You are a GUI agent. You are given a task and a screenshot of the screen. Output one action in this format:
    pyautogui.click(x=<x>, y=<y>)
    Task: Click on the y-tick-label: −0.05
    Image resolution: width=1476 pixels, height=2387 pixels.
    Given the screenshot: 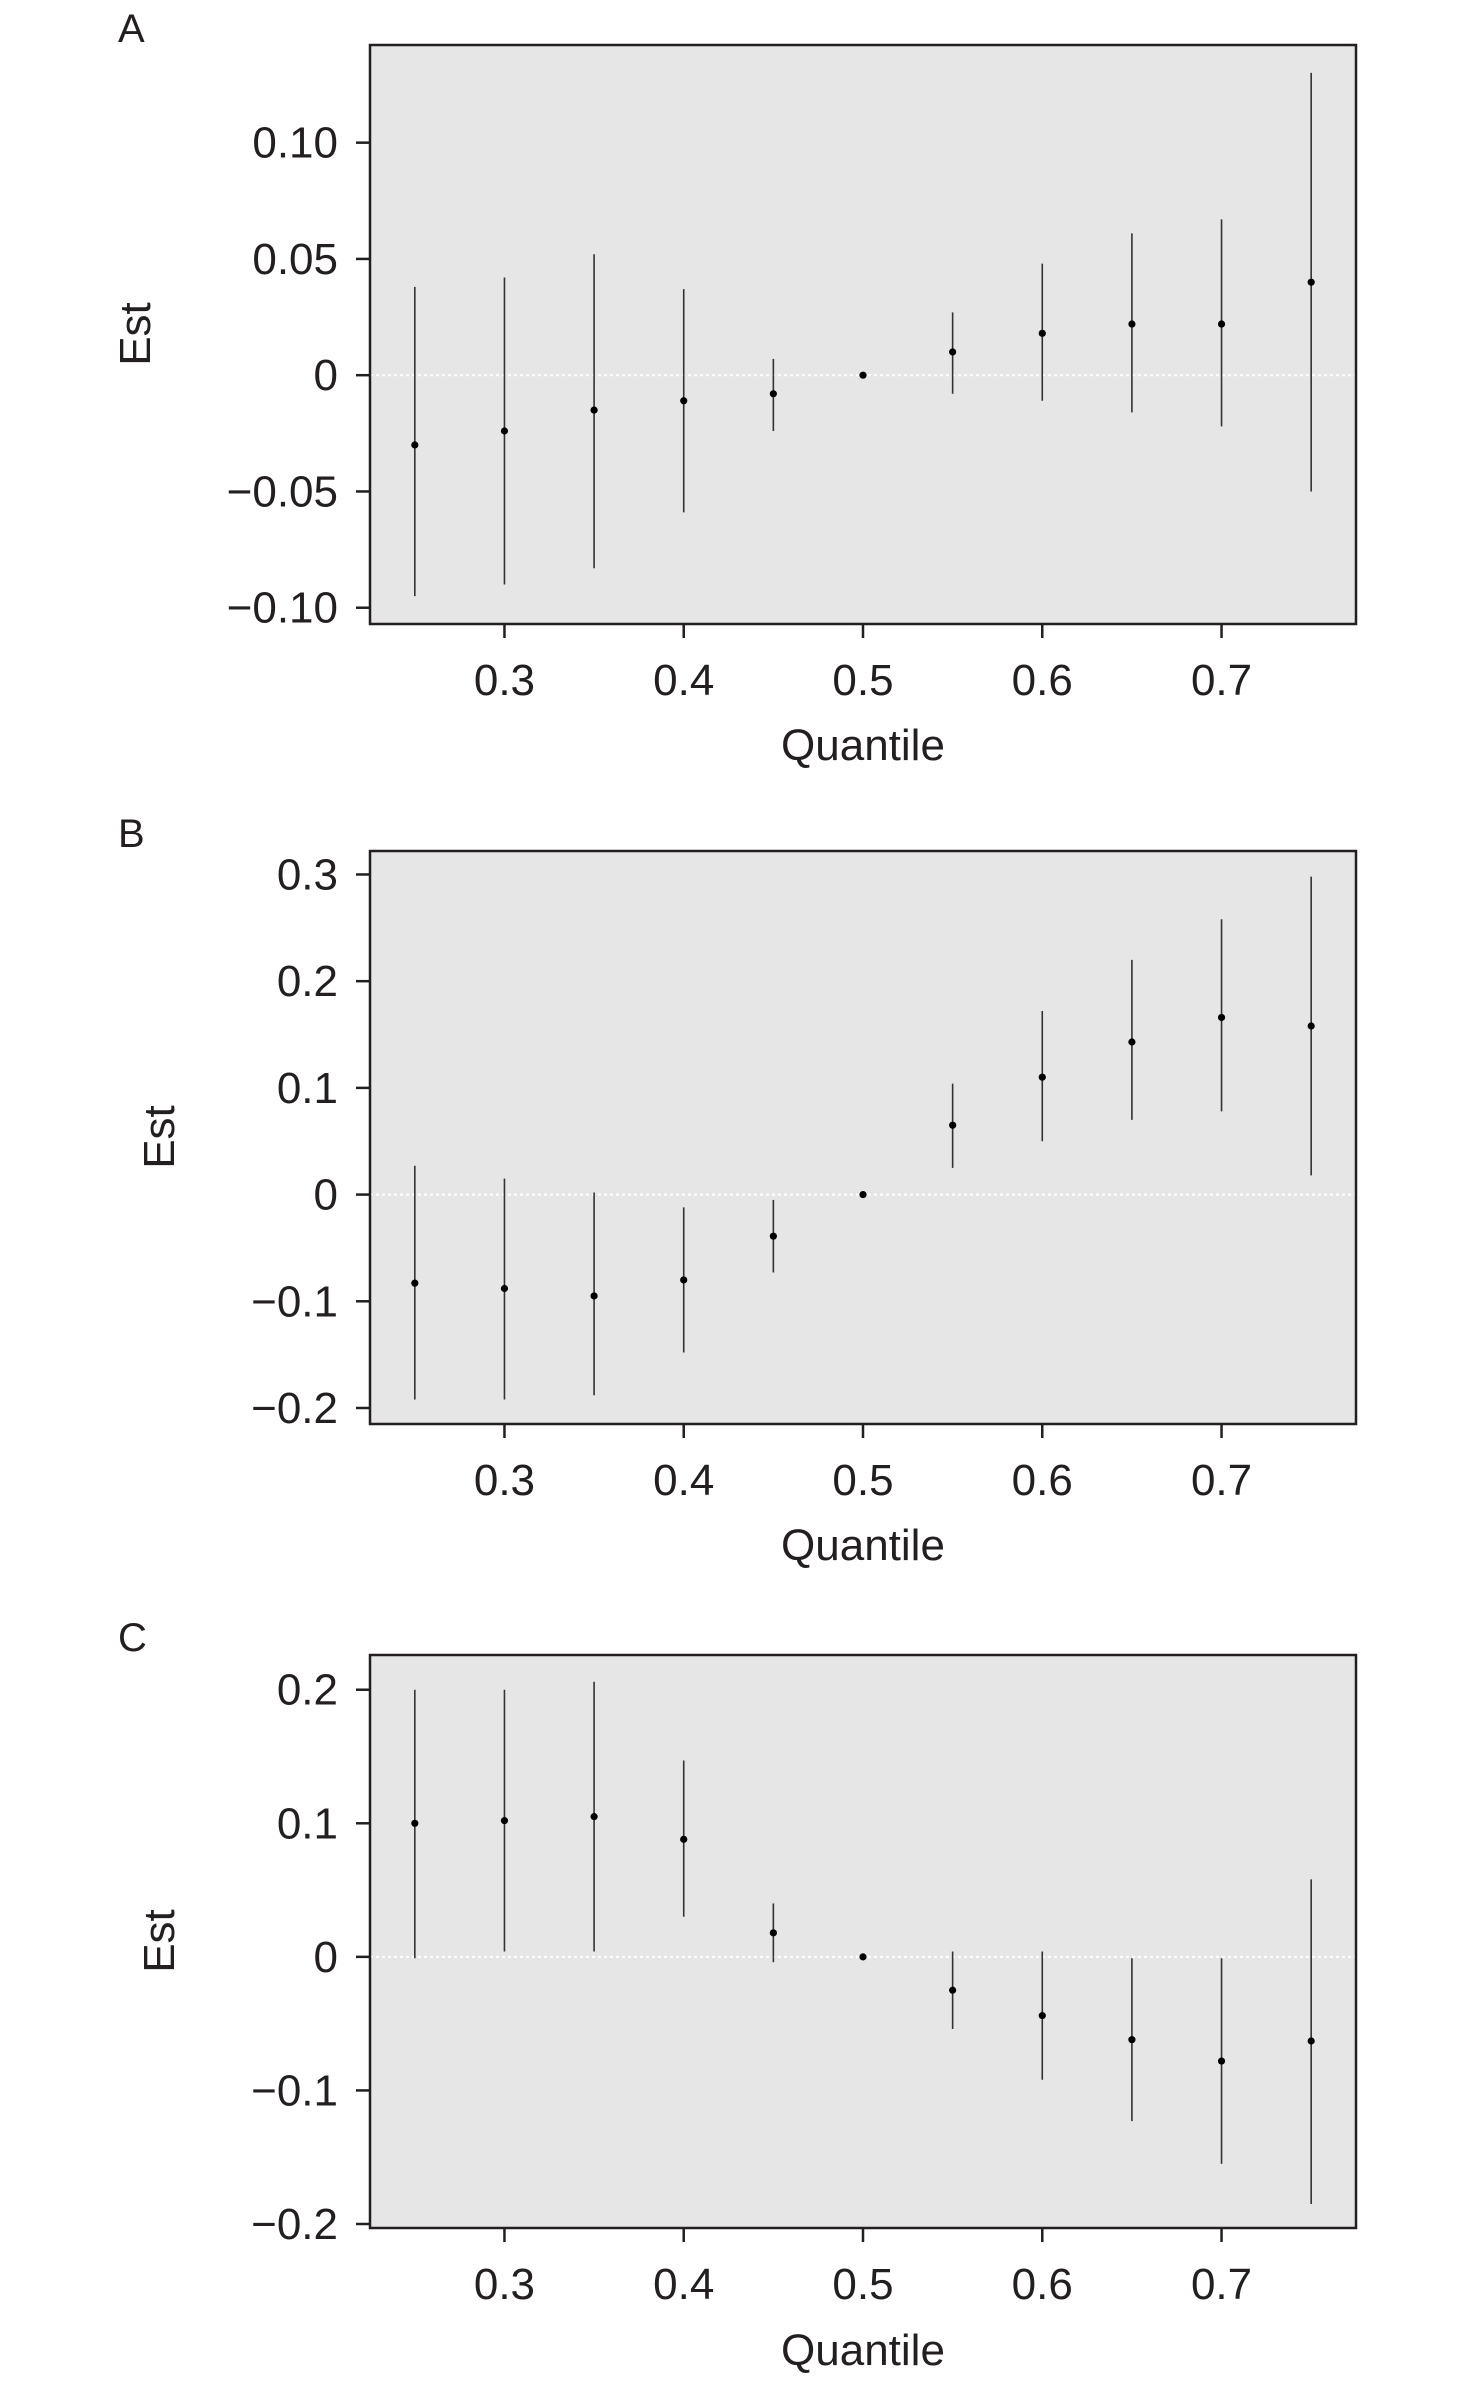 What is the action you would take?
    pyautogui.click(x=282, y=491)
    